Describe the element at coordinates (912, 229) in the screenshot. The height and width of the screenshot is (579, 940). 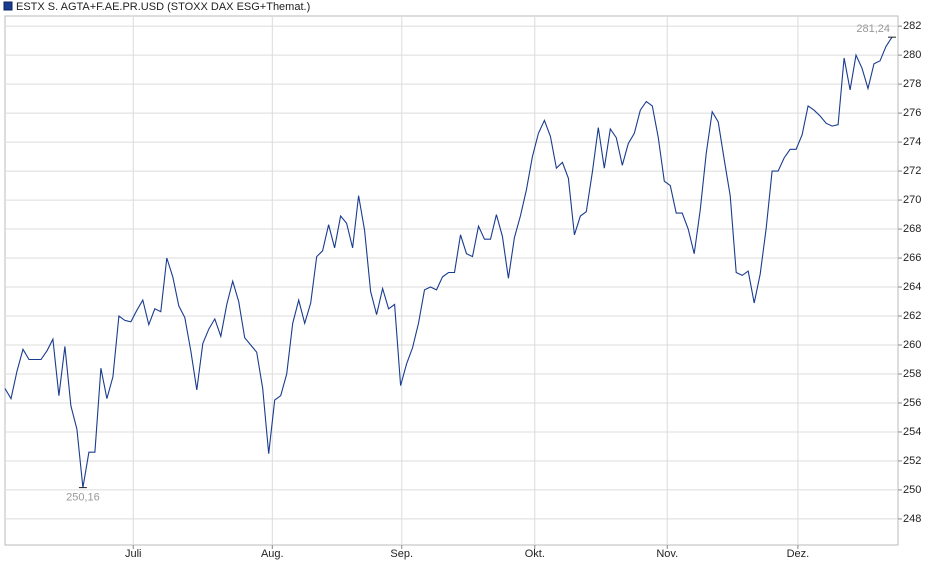
I see `y-tick-label: 268` at that location.